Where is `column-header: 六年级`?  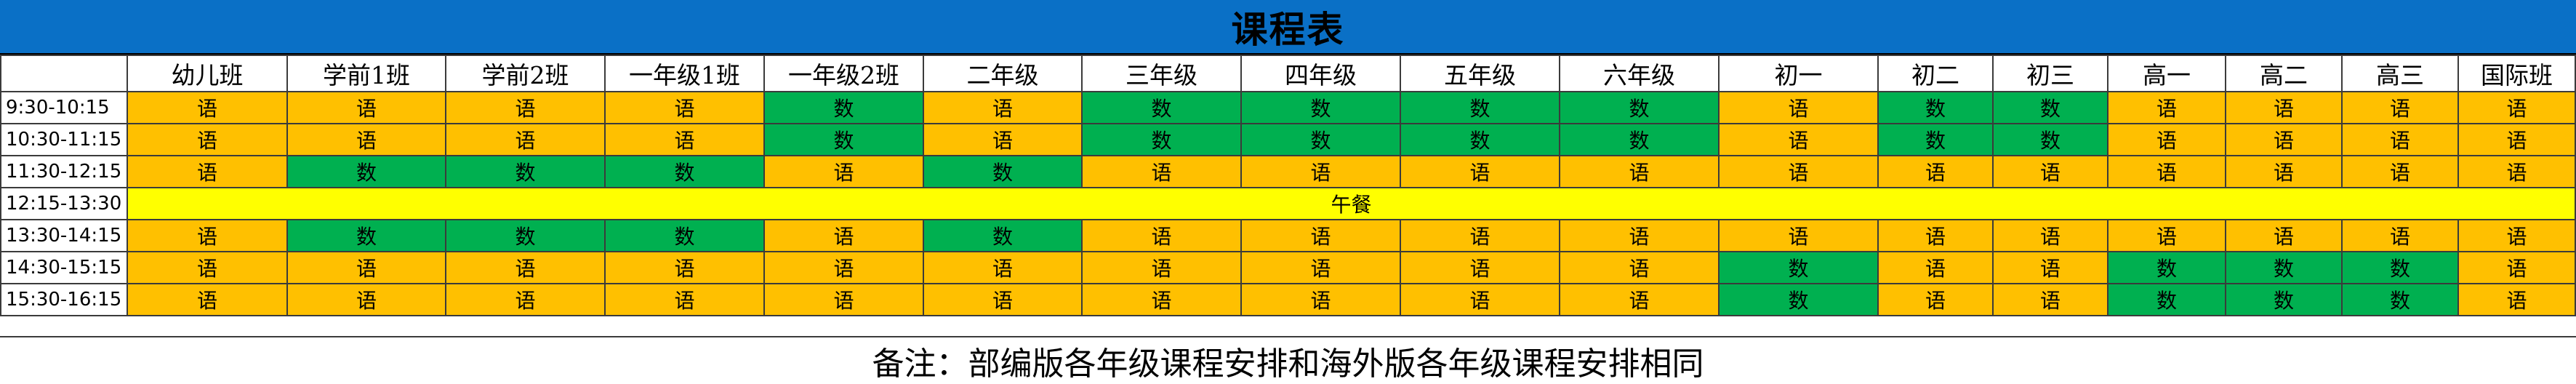
column-header: 六年级 is located at coordinates (1639, 73).